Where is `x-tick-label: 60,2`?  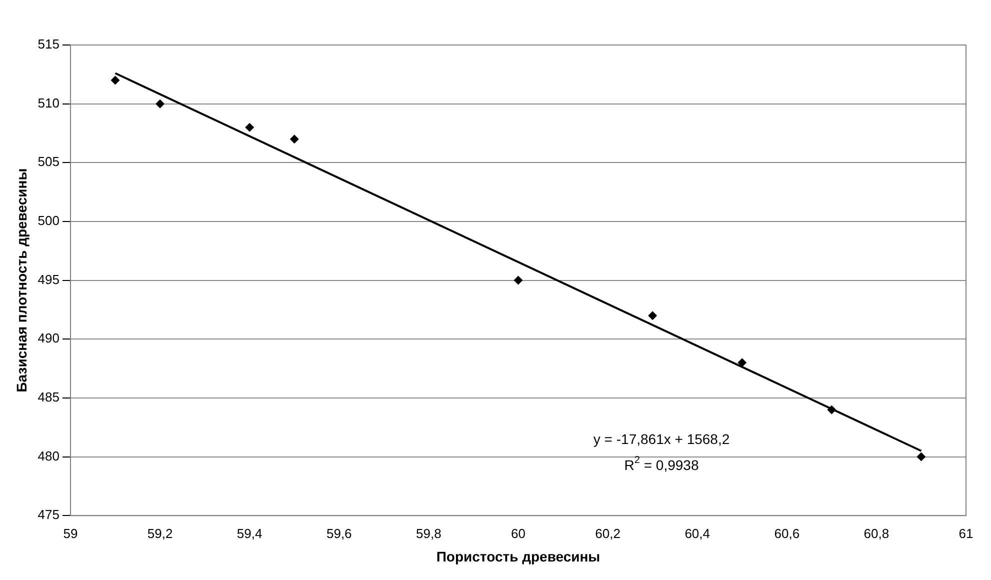
x-tick-label: 60,2 is located at coordinates (607, 533).